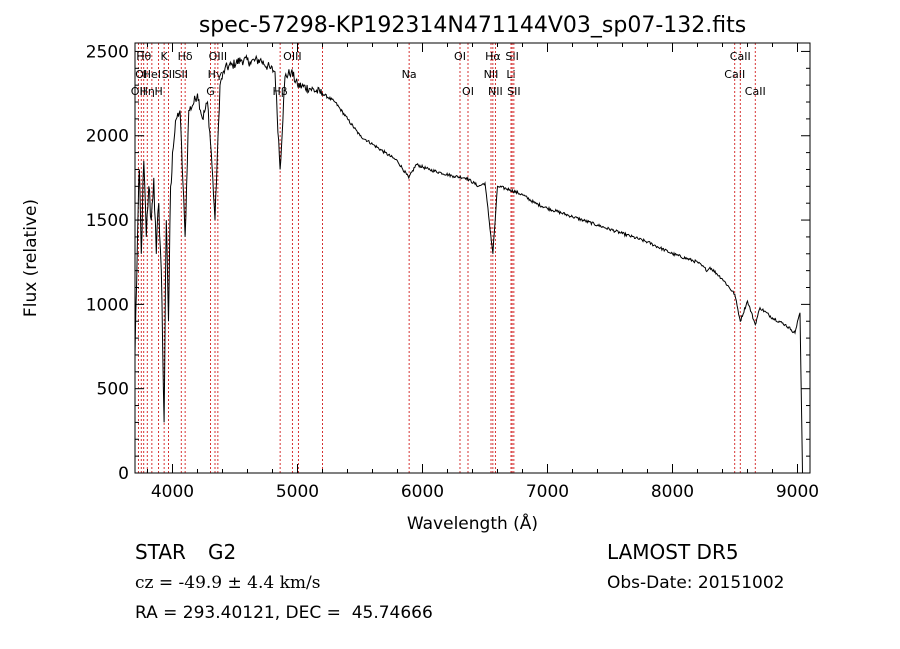  What do you see at coordinates (152, 74) in the screenshot?
I see `line-marker-label: HeI` at bounding box center [152, 74].